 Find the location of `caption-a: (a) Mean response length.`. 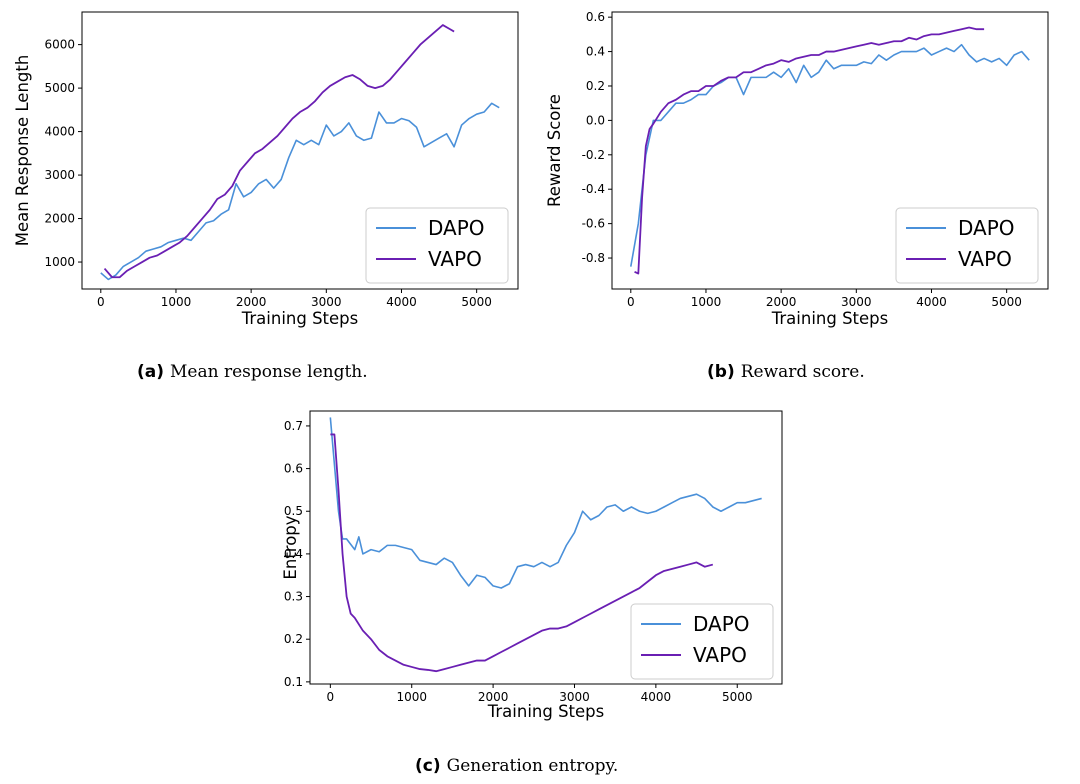

caption-a: (a) Mean response length. is located at coordinates (252, 372).